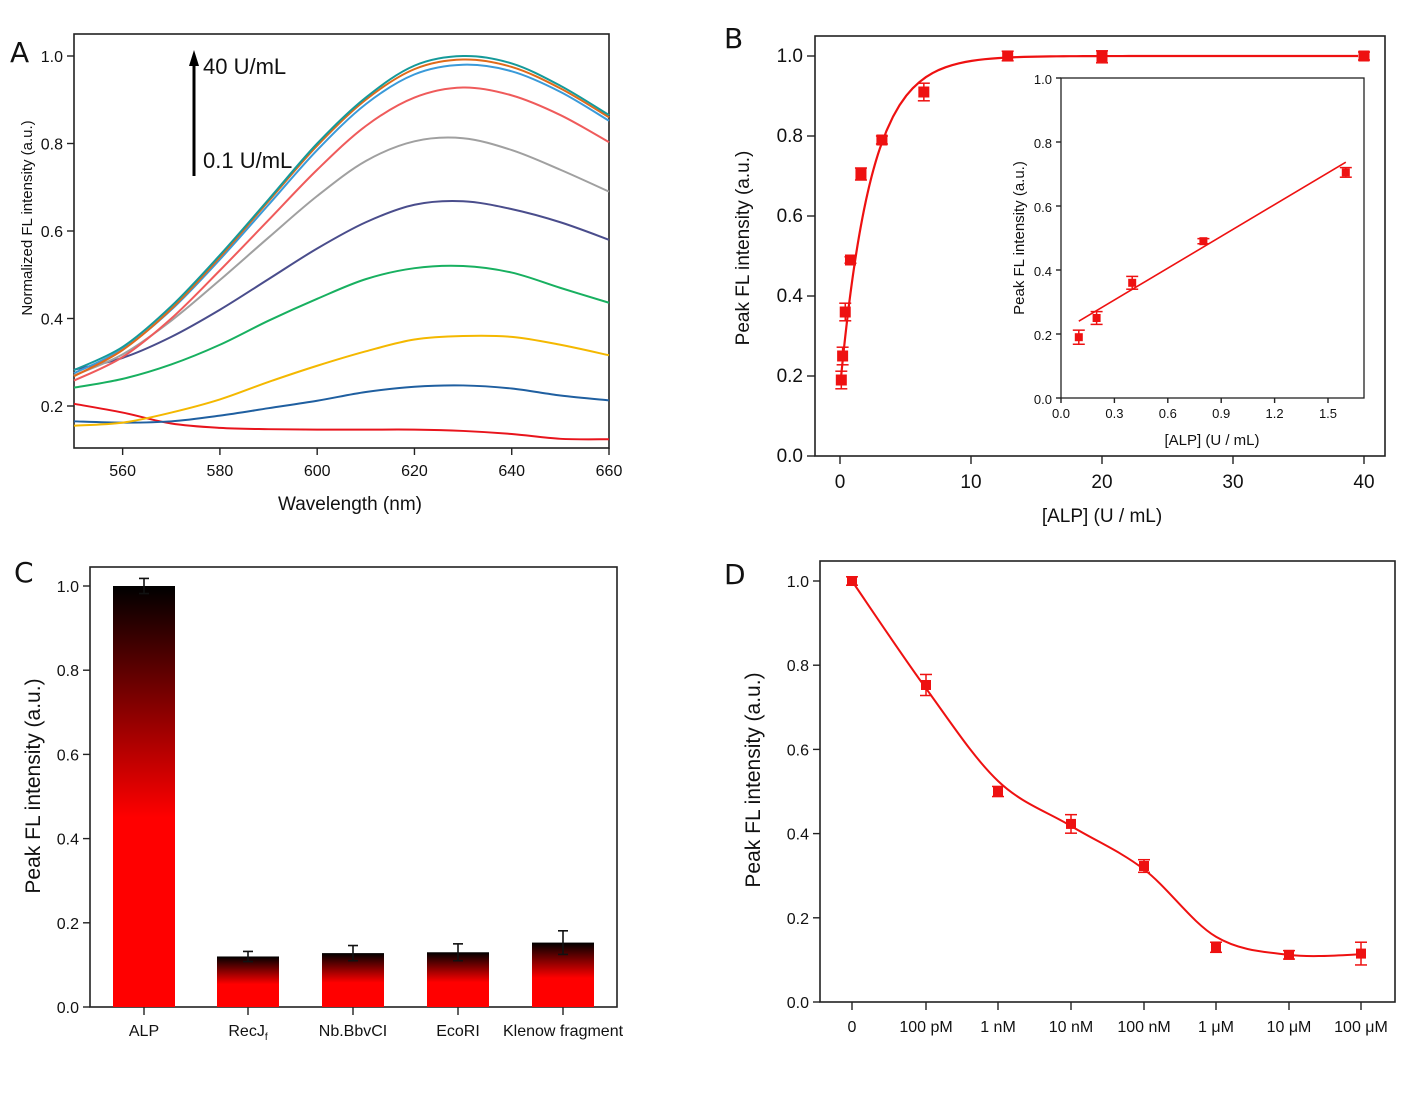 Image resolution: width=1428 pixels, height=1094 pixels. I want to click on category-label: Klenow fragment, so click(563, 1031).